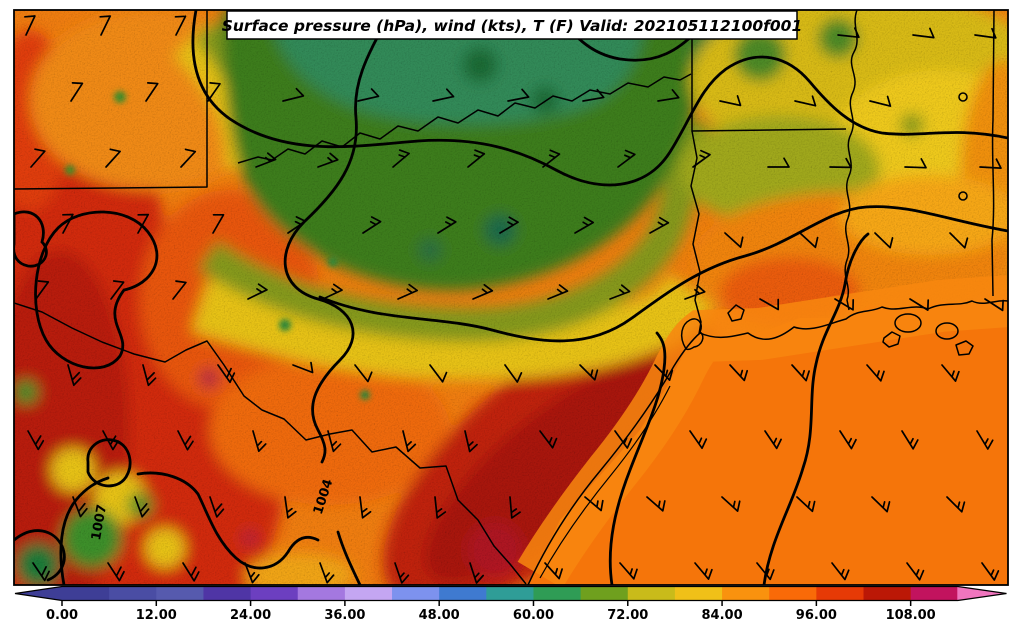 The height and width of the screenshot is (633, 1022). What do you see at coordinates (39, 593) in the screenshot?
I see `colorbar-extend-left` at bounding box center [39, 593].